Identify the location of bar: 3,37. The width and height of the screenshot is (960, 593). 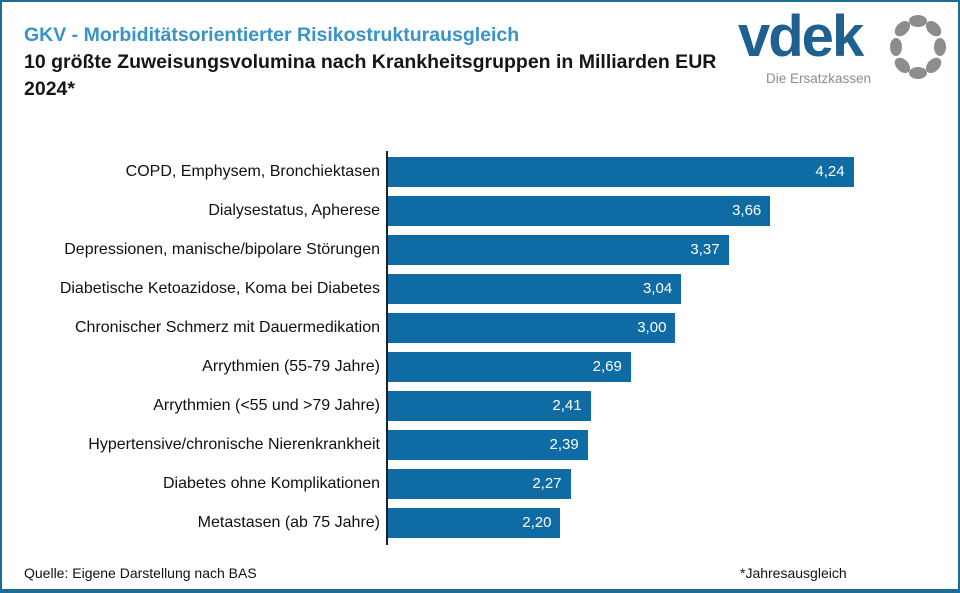
(558, 250).